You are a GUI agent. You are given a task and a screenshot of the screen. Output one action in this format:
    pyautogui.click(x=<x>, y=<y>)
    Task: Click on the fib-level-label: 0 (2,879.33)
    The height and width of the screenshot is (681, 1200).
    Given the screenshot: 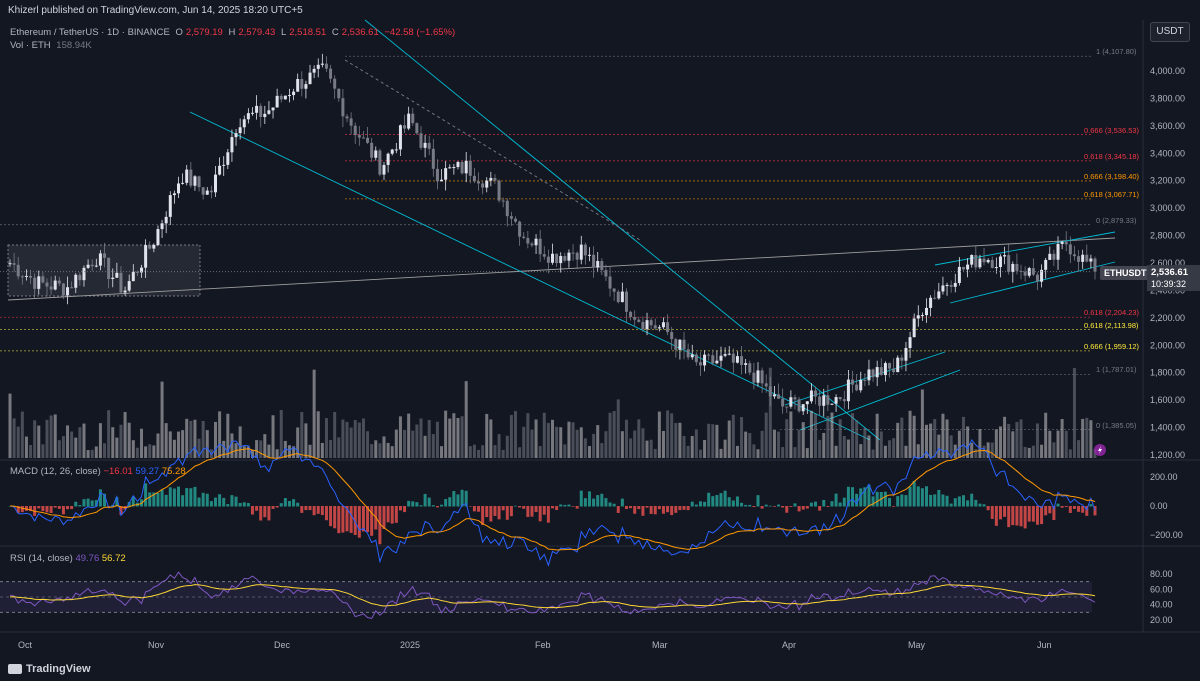 What is the action you would take?
    pyautogui.click(x=1116, y=220)
    